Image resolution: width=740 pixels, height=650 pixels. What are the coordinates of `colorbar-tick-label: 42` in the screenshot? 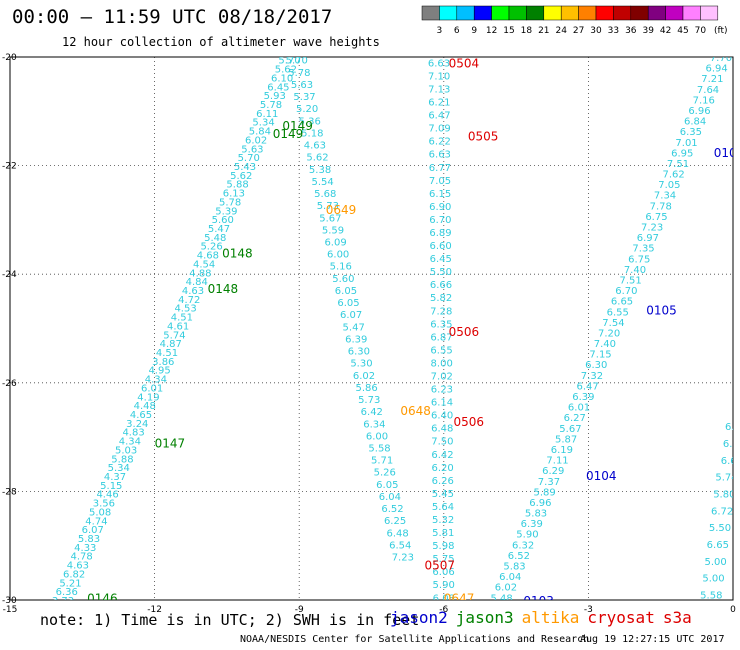 It's located at (665, 31).